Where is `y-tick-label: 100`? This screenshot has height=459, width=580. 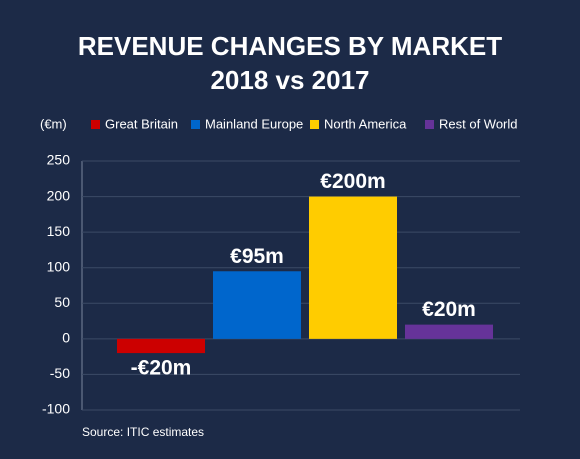
y-tick-label: 100 is located at coordinates (59, 266).